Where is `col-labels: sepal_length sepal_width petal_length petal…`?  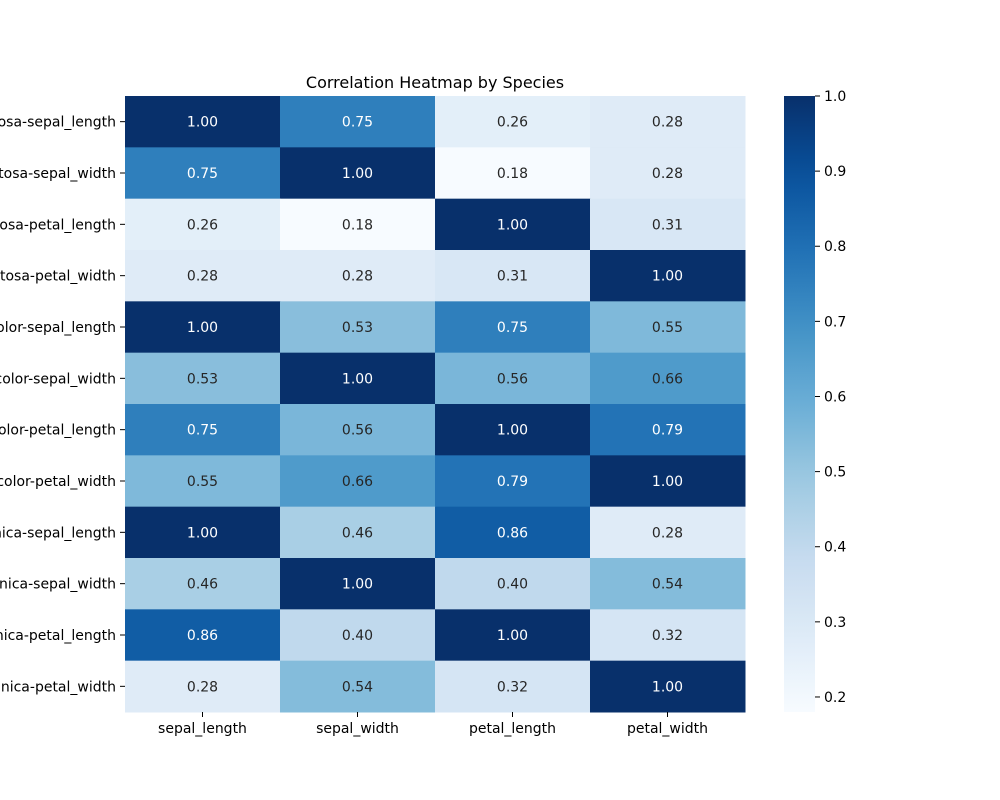 col-labels: sepal_length sepal_width petal_length petal… is located at coordinates (433, 724).